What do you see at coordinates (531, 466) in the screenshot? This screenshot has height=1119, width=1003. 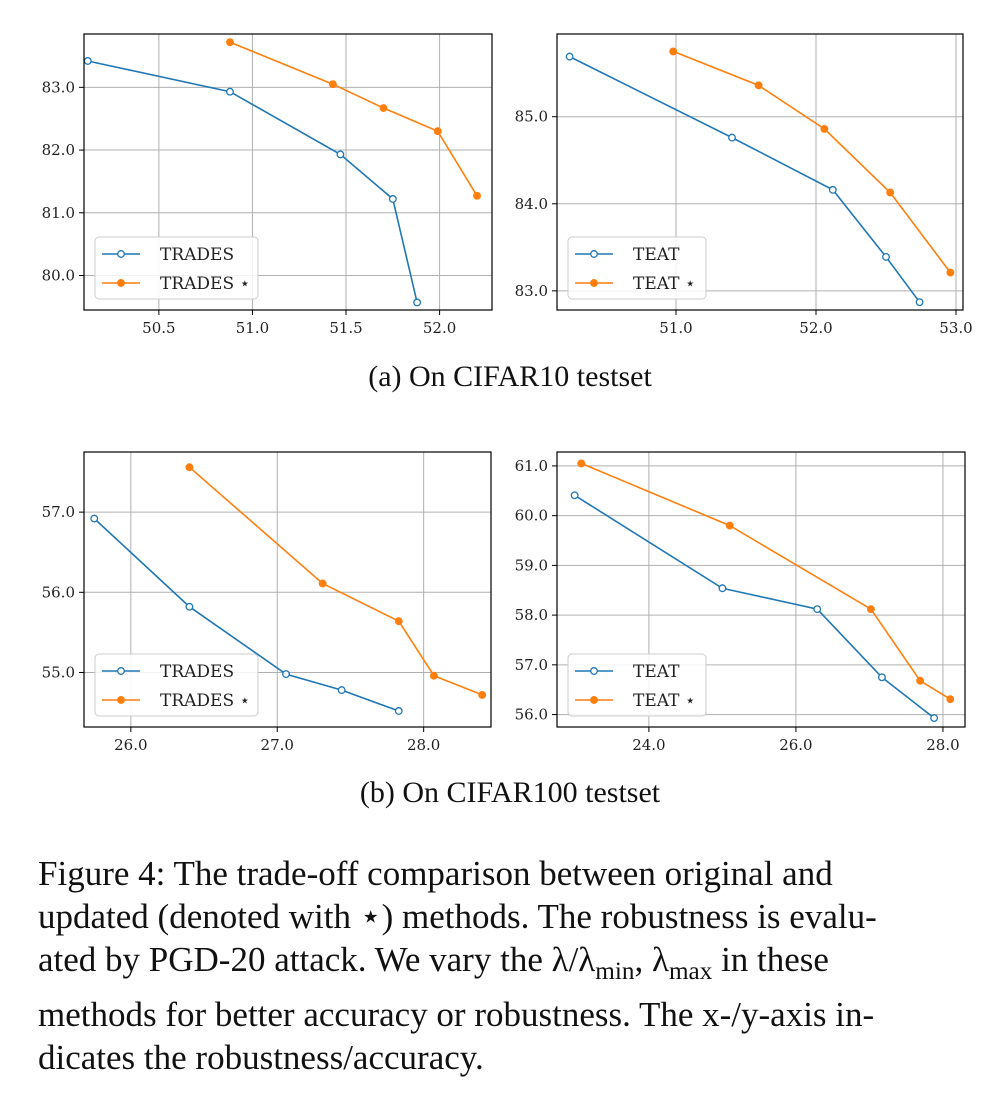 I see `y-tick-label: 61.0` at bounding box center [531, 466].